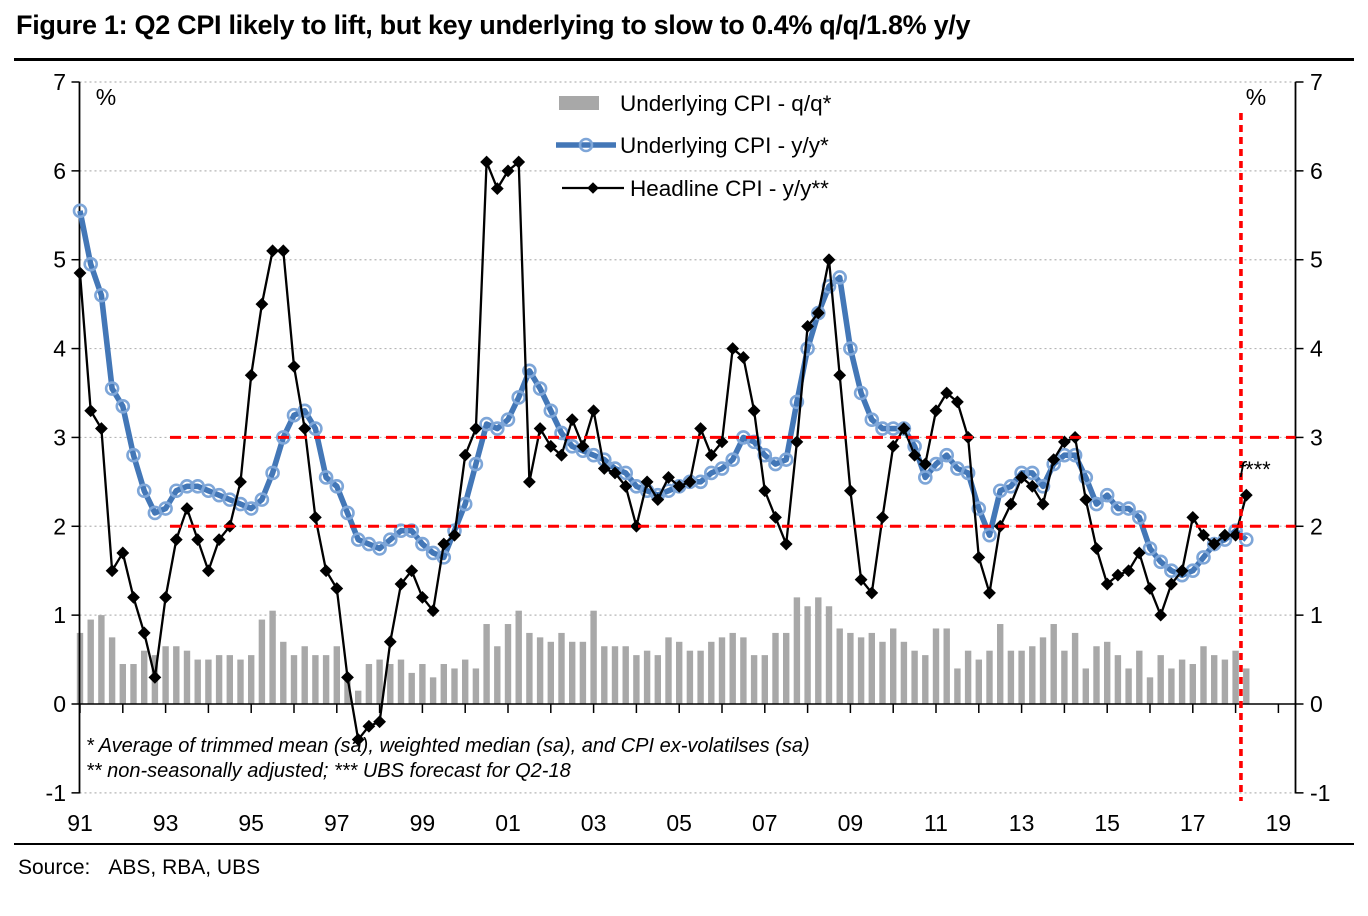 This screenshot has height=916, width=1368. I want to click on bar-q73, so click(861, 670).